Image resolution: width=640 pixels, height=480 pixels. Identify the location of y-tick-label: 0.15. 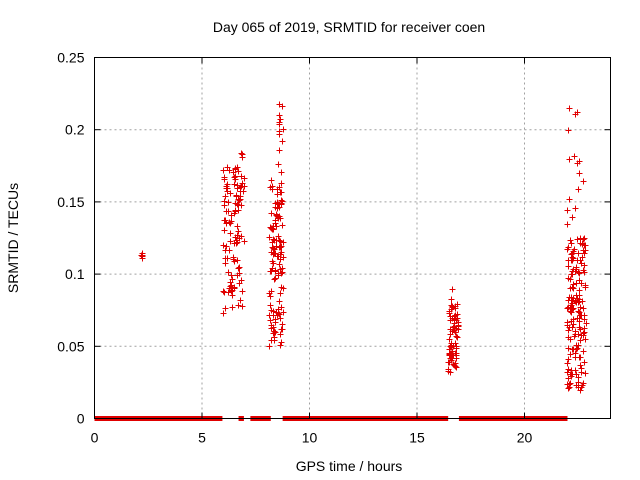
(70, 202).